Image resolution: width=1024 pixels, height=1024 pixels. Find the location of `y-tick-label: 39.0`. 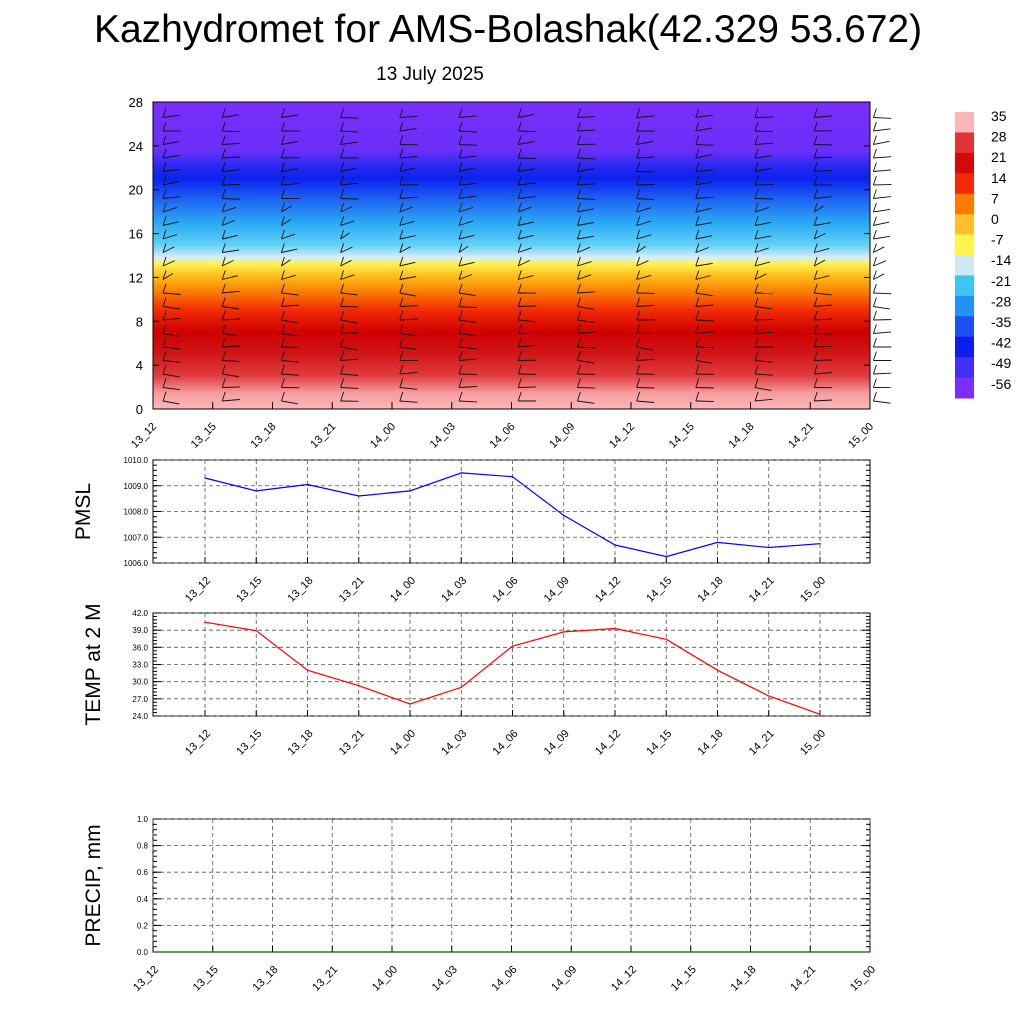

y-tick-label: 39.0 is located at coordinates (140, 630).